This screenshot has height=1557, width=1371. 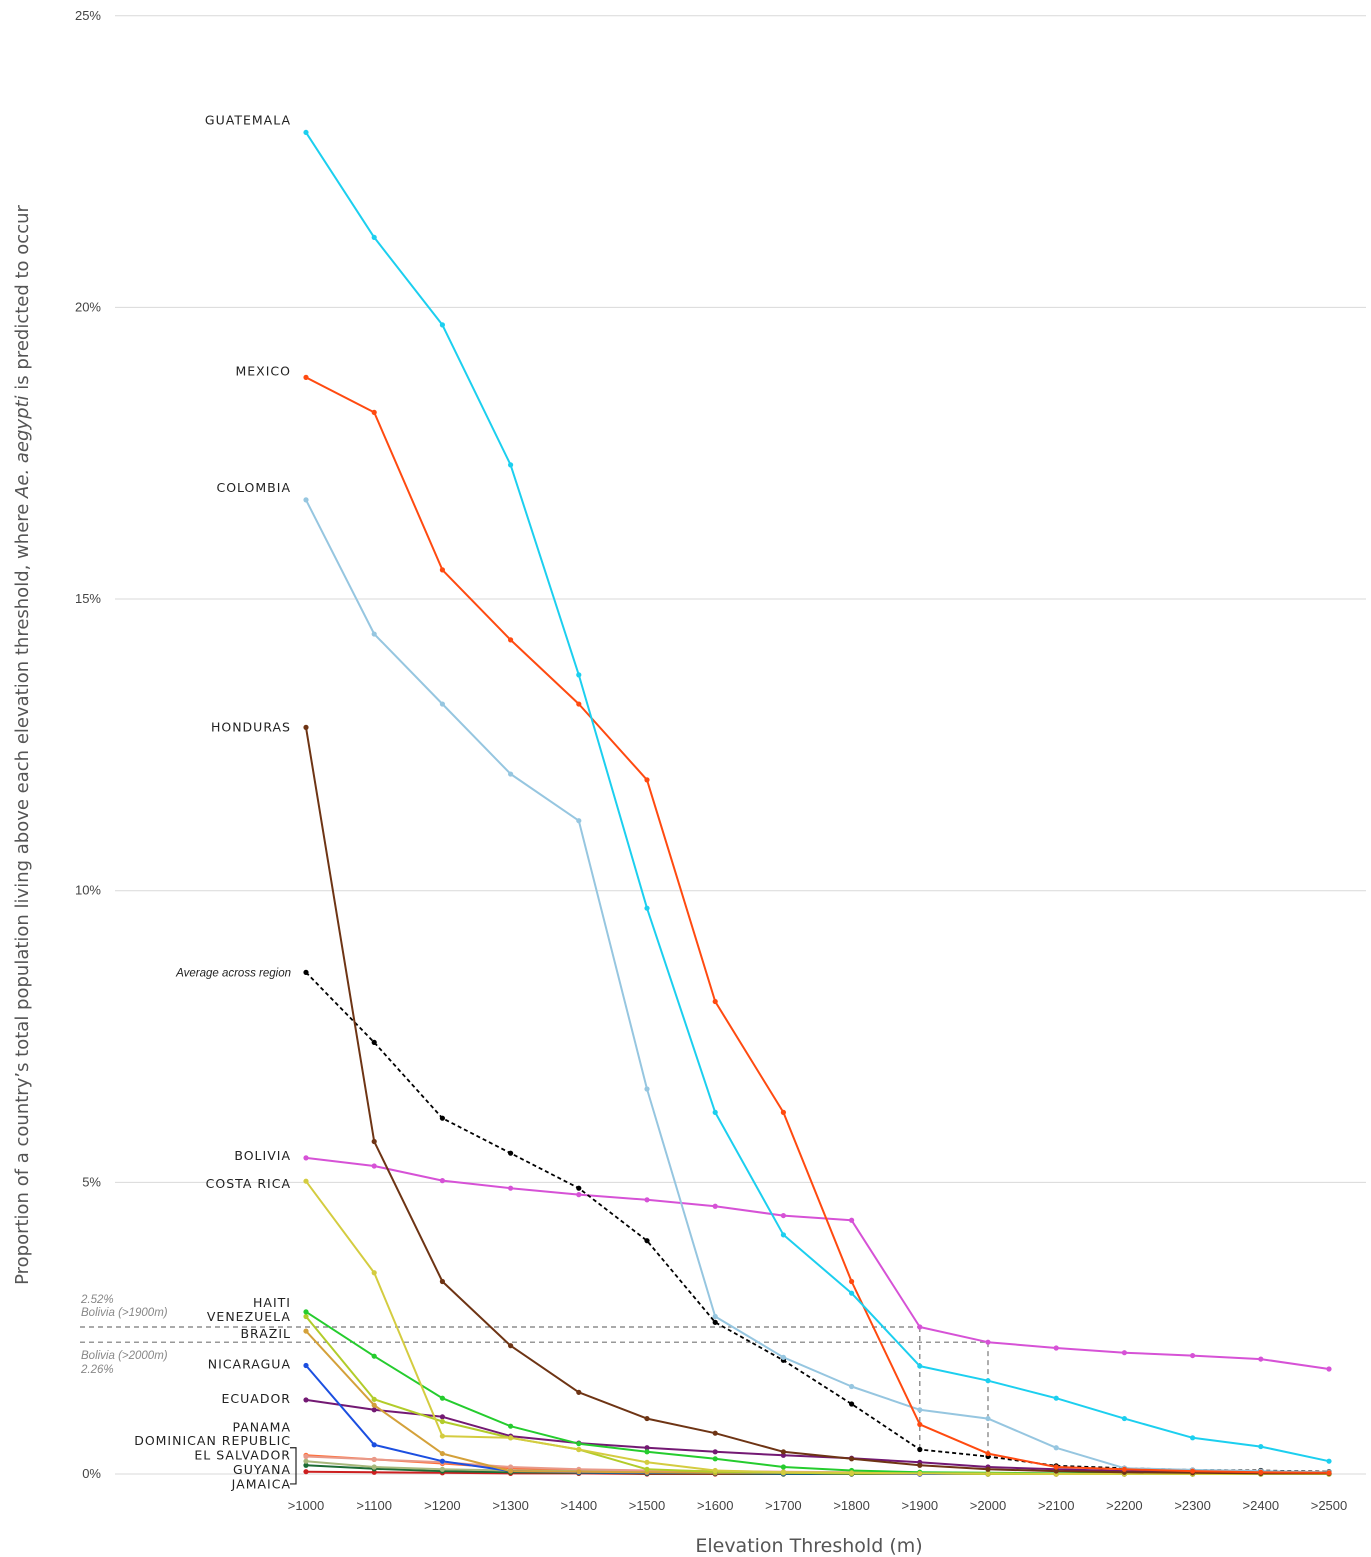 What do you see at coordinates (851, 1505) in the screenshot?
I see `x-tick-label: >1800` at bounding box center [851, 1505].